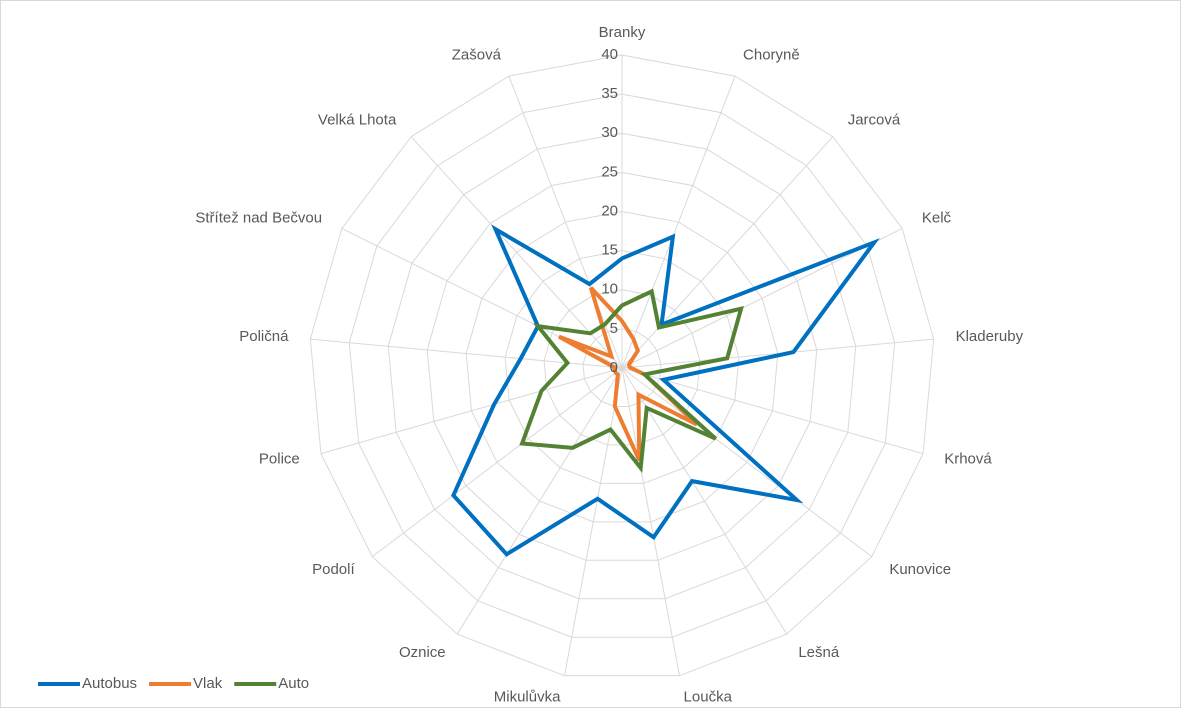 The image size is (1181, 713). I want to click on r-tick-label: 35, so click(609, 93).